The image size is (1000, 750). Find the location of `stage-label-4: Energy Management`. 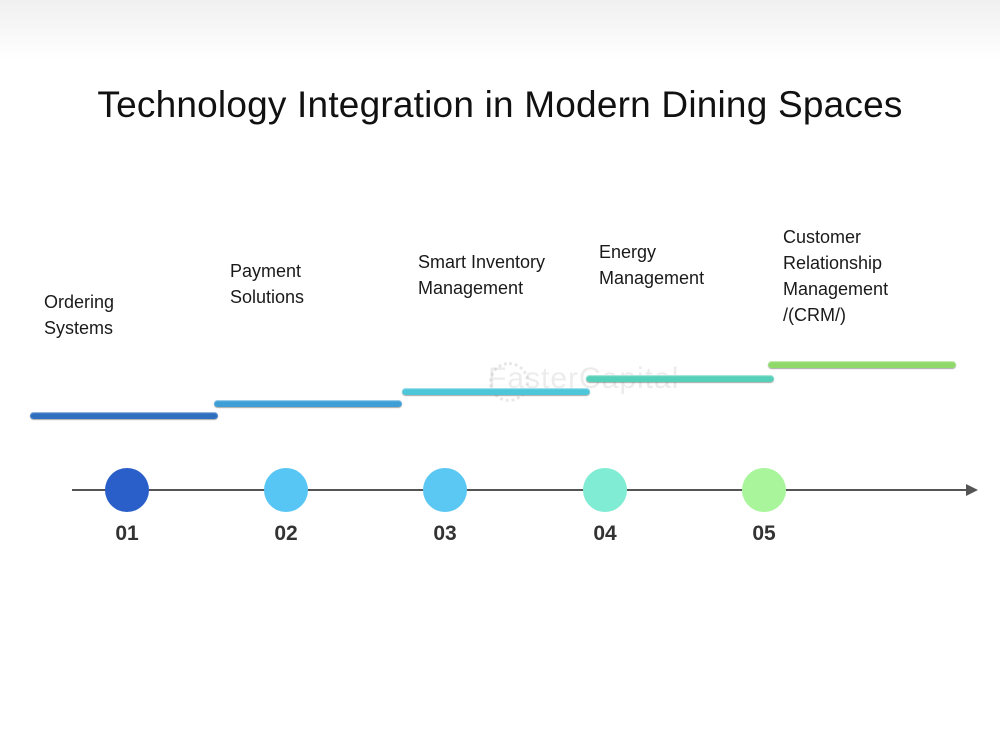

stage-label-4: Energy Management is located at coordinates (652, 265).